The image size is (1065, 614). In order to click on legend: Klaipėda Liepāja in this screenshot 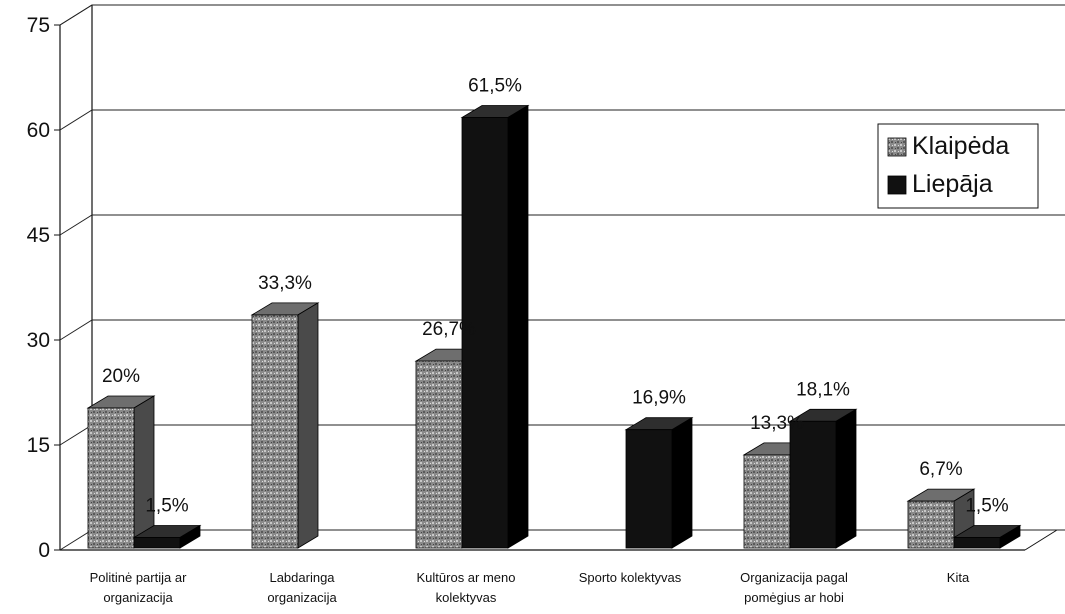, I will do `click(958, 166)`.